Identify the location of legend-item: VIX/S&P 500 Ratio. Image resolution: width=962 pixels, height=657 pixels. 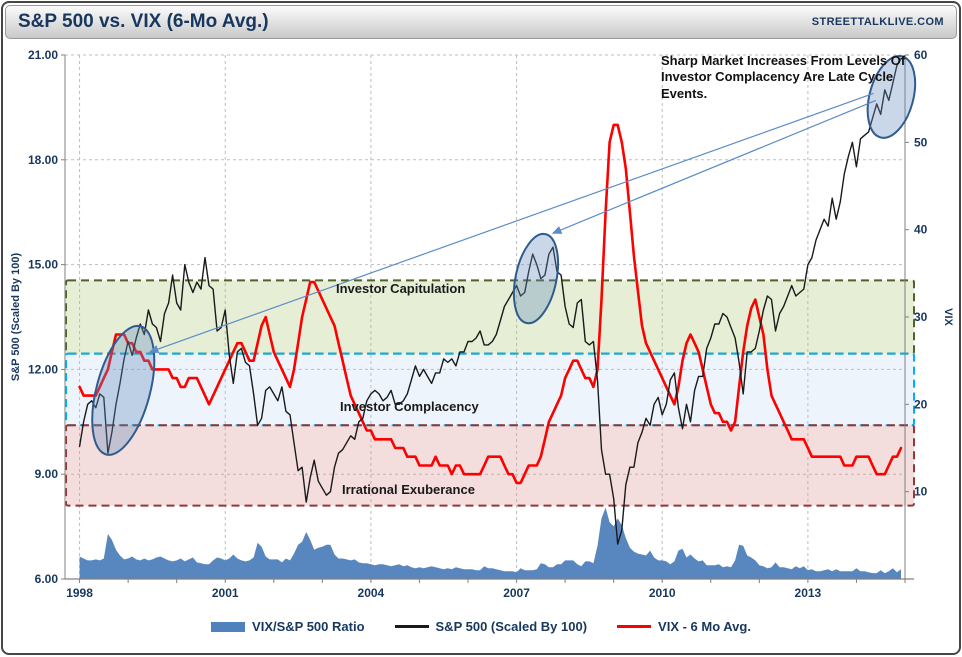
(288, 626).